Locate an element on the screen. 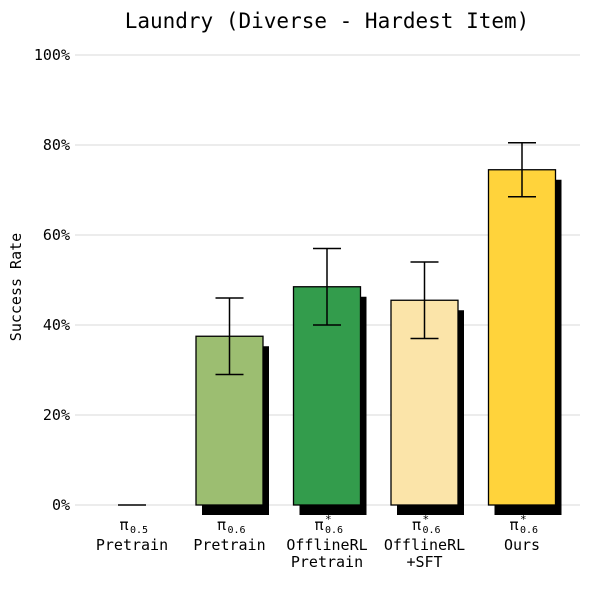 The height and width of the screenshot is (590, 590). y-tick-label: 20% is located at coordinates (56, 415).